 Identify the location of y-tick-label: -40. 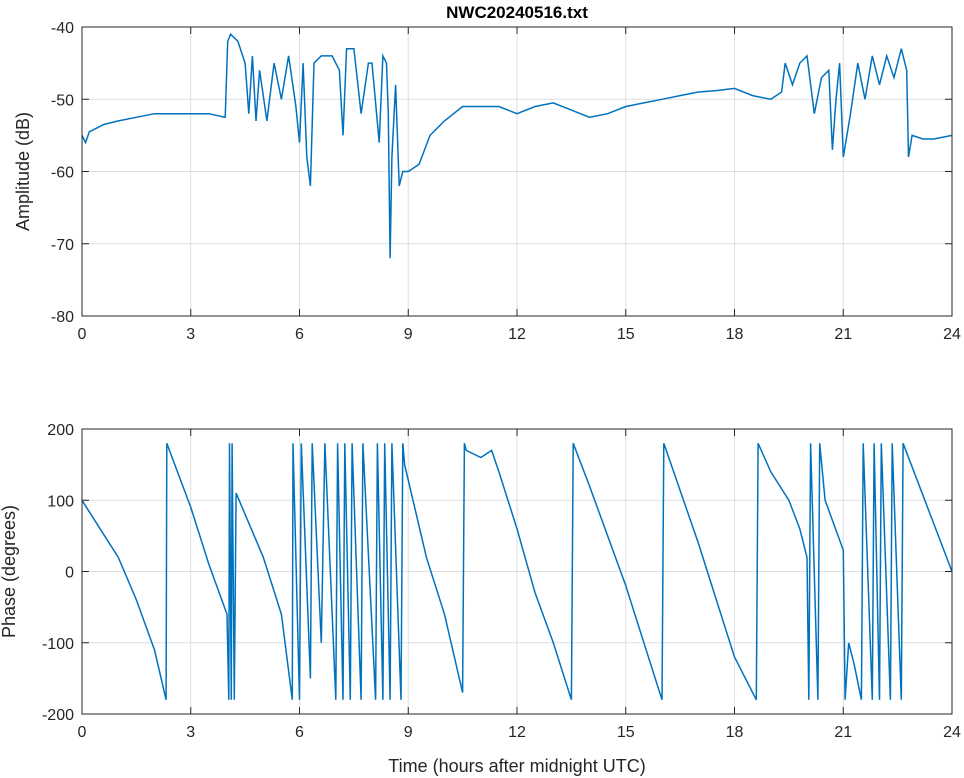
(62, 28).